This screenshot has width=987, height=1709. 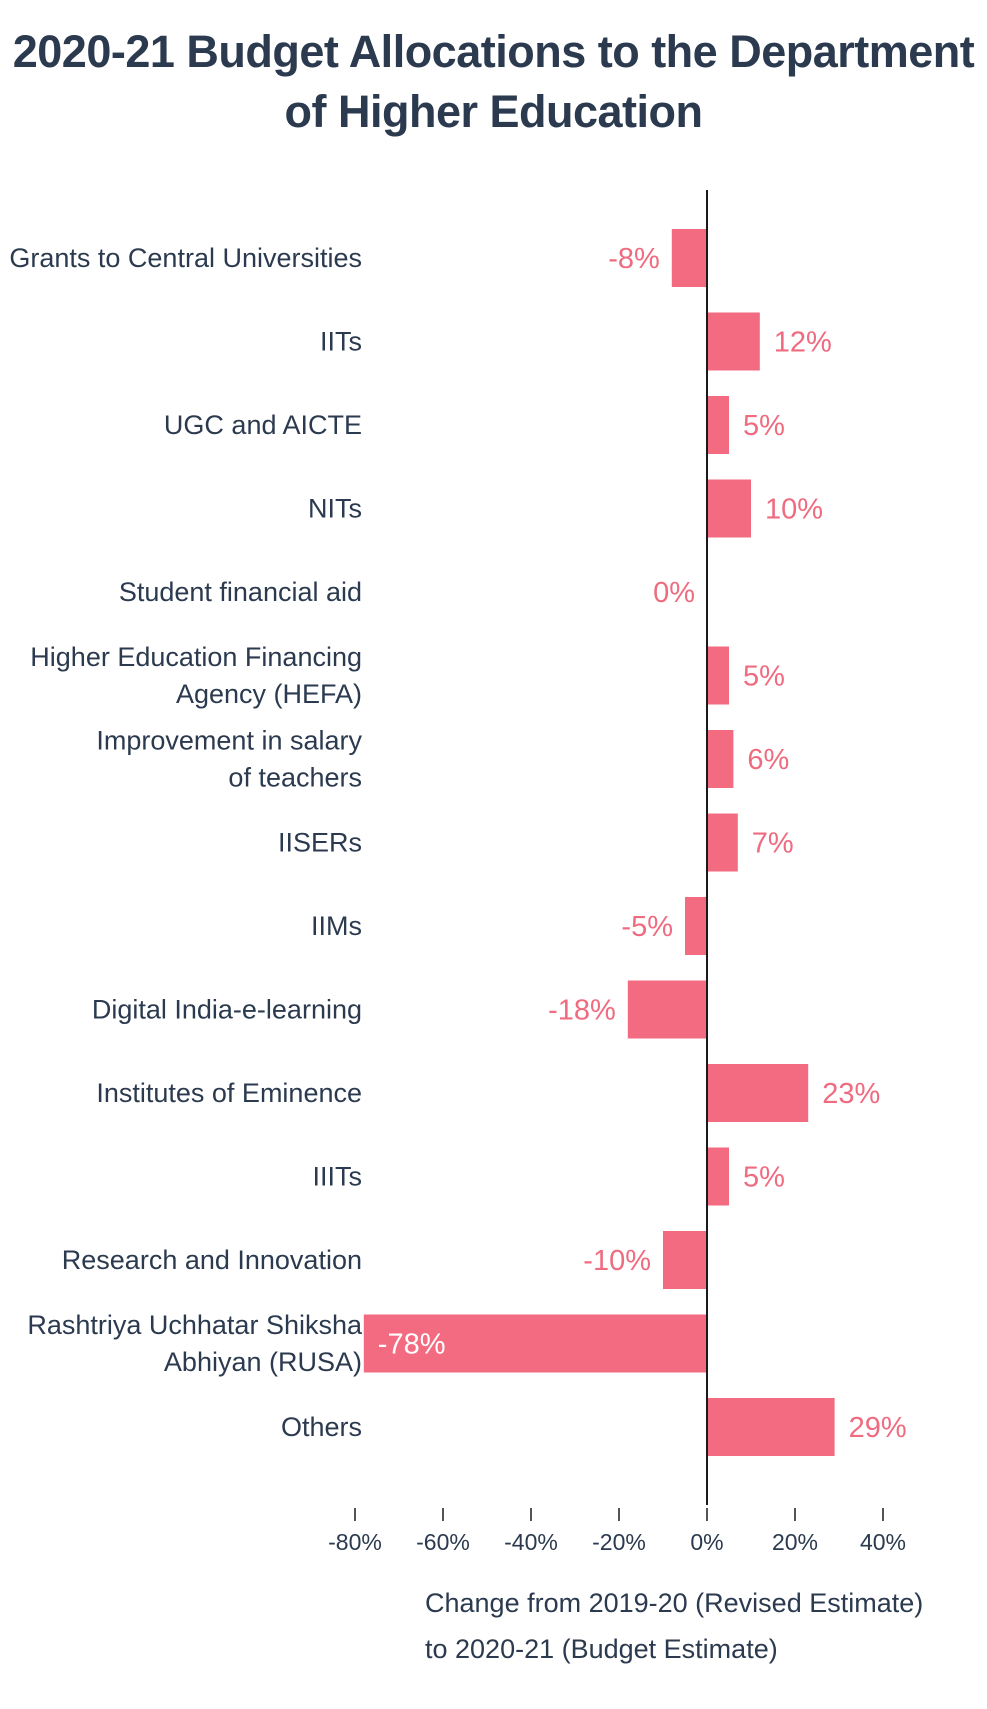 What do you see at coordinates (295, 778) in the screenshot?
I see `category-label-6-line-1: of teachers` at bounding box center [295, 778].